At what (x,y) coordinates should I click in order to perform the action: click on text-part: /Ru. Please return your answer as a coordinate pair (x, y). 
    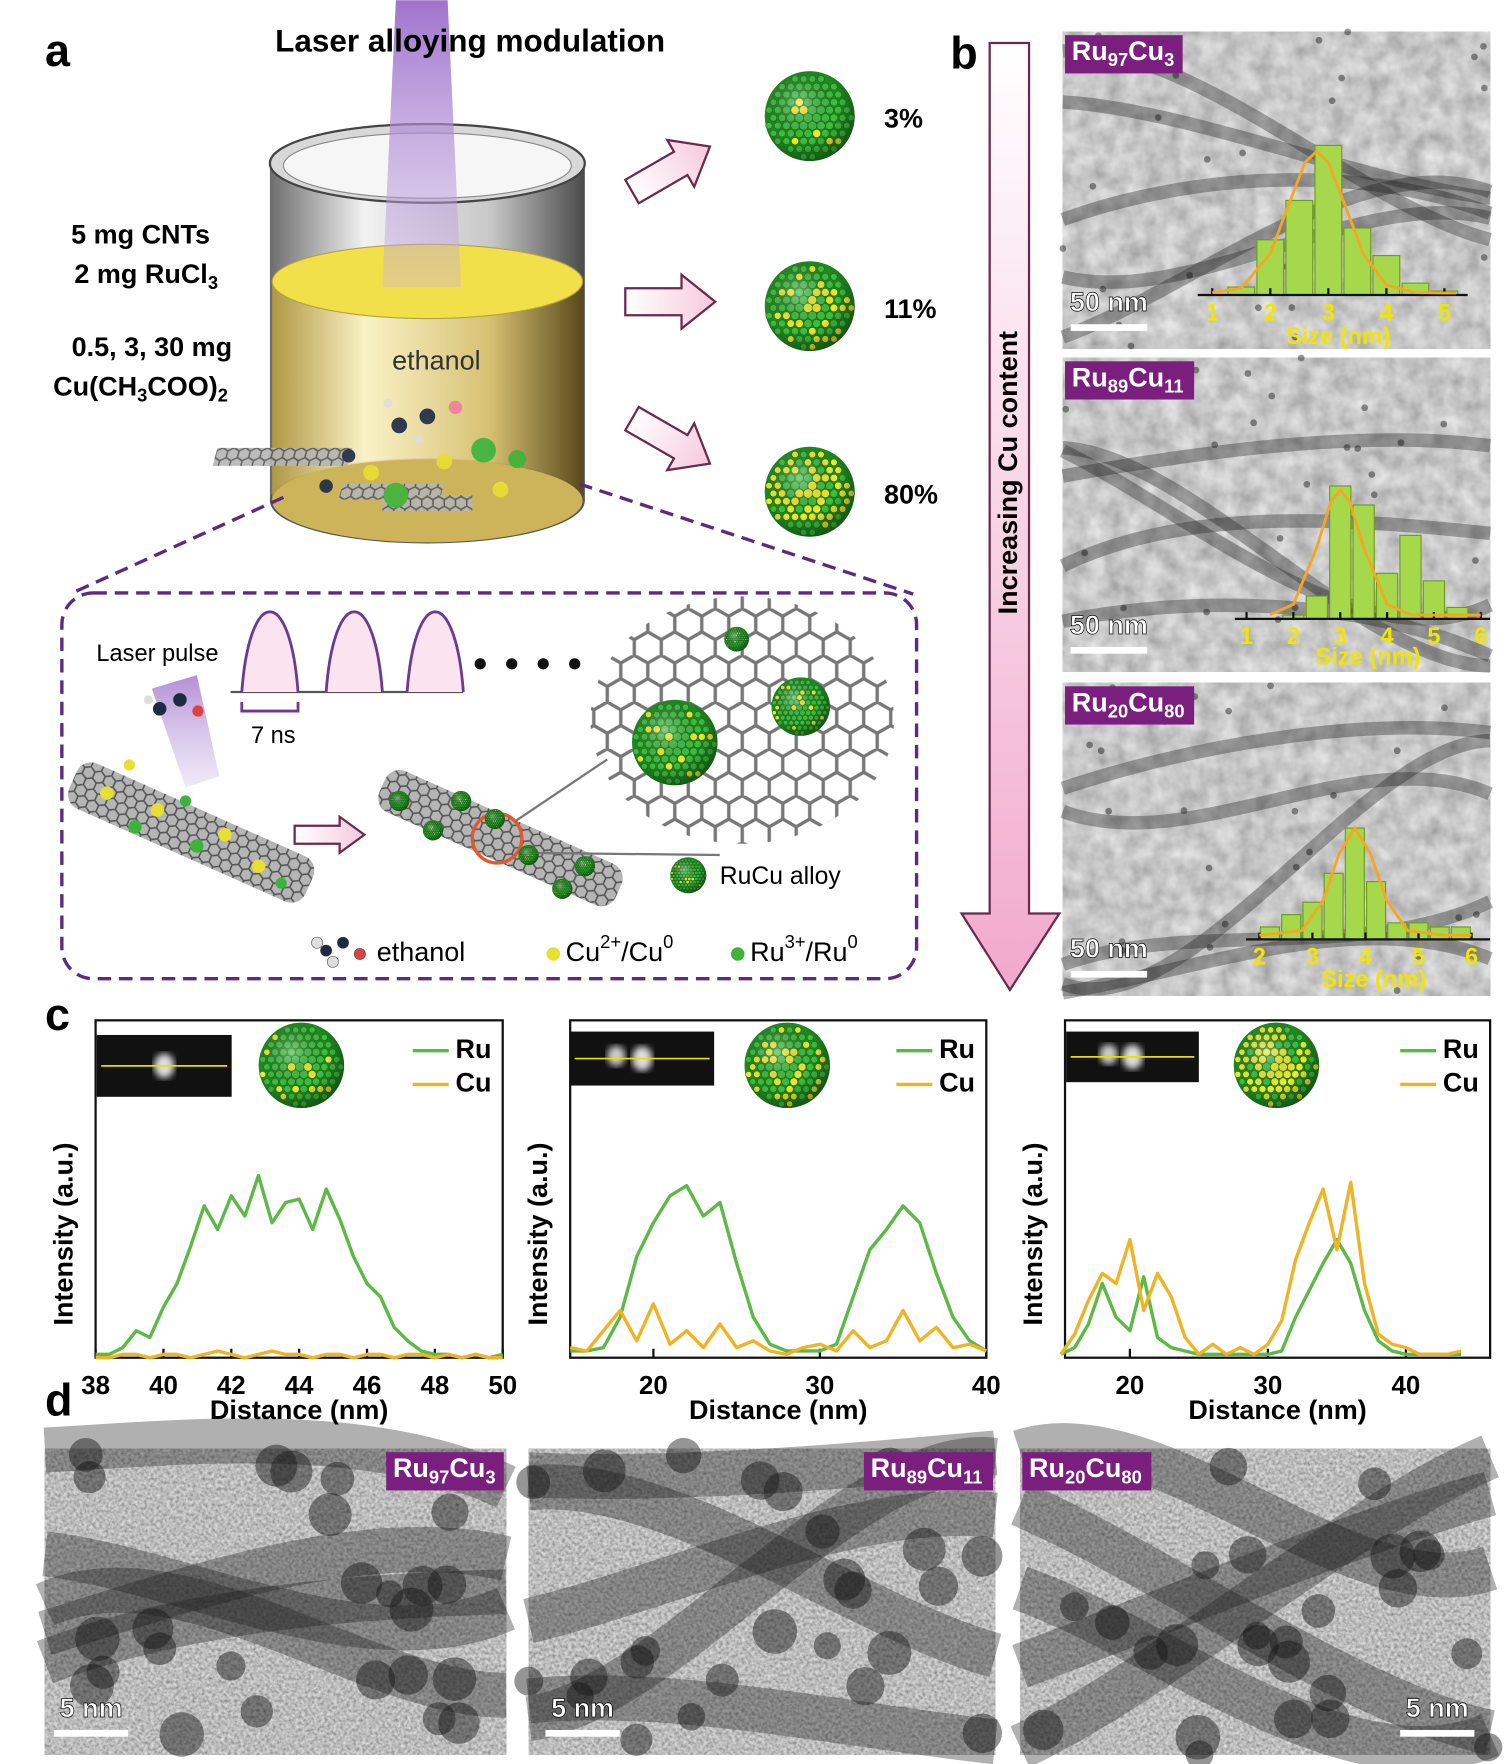
    Looking at the image, I should click on (827, 952).